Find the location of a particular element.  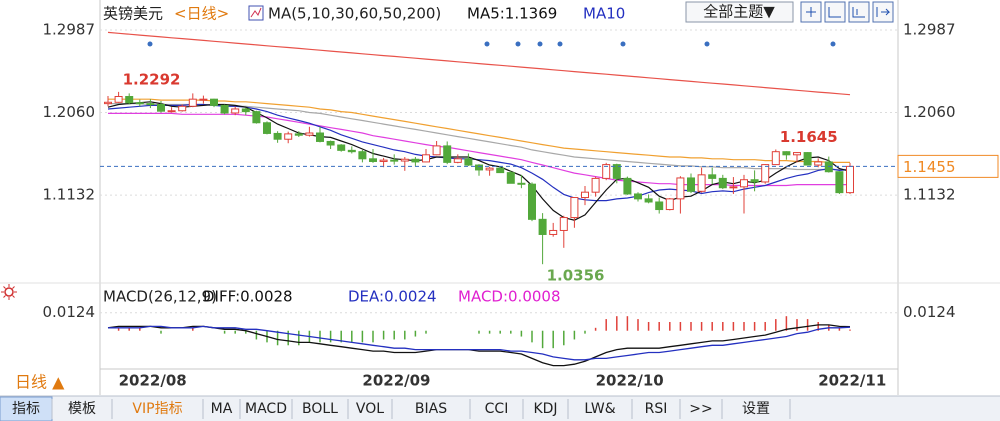

tab: >> is located at coordinates (700, 409).